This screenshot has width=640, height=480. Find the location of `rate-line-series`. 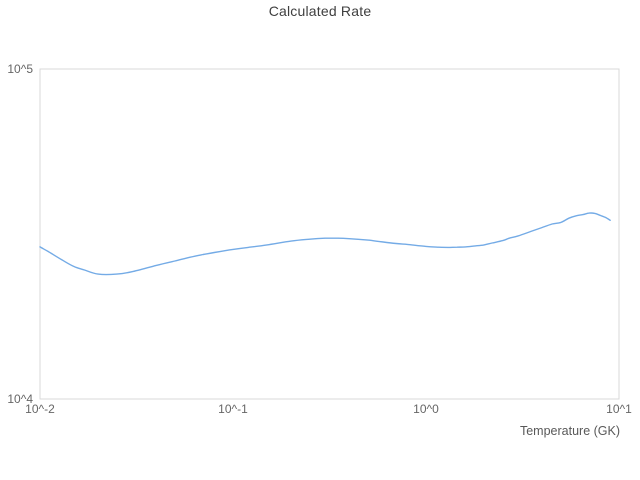

rate-line-series is located at coordinates (325, 244).